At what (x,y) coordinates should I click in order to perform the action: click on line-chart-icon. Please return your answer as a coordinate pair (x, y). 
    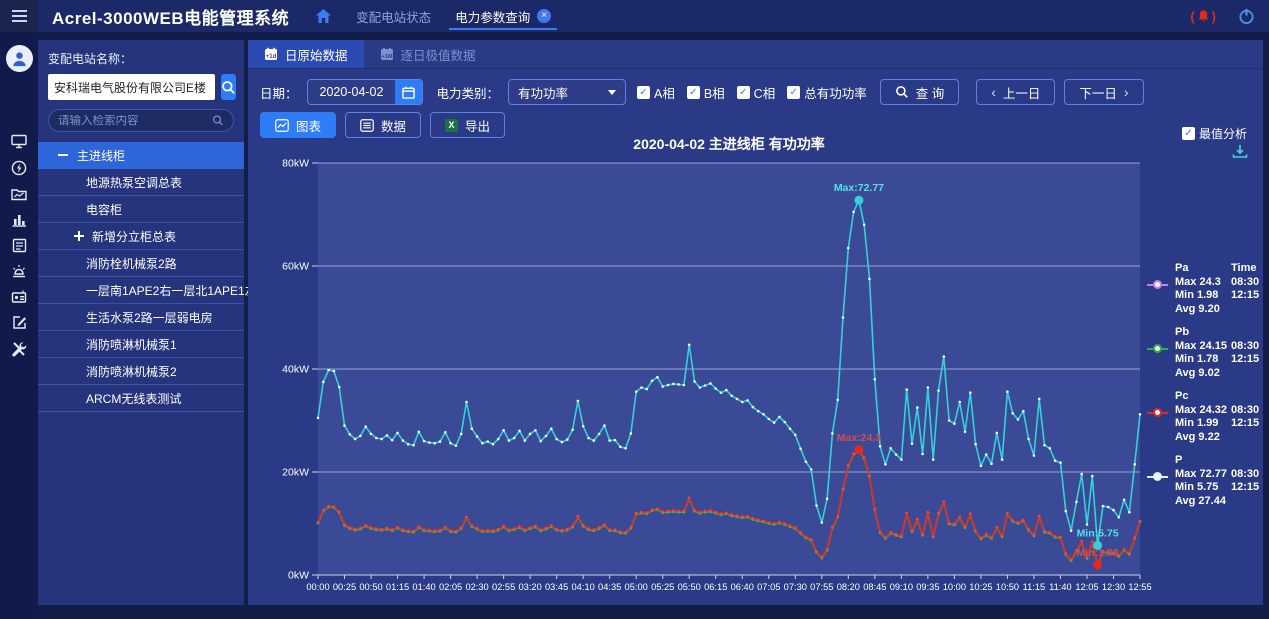
    Looking at the image, I should click on (282, 125).